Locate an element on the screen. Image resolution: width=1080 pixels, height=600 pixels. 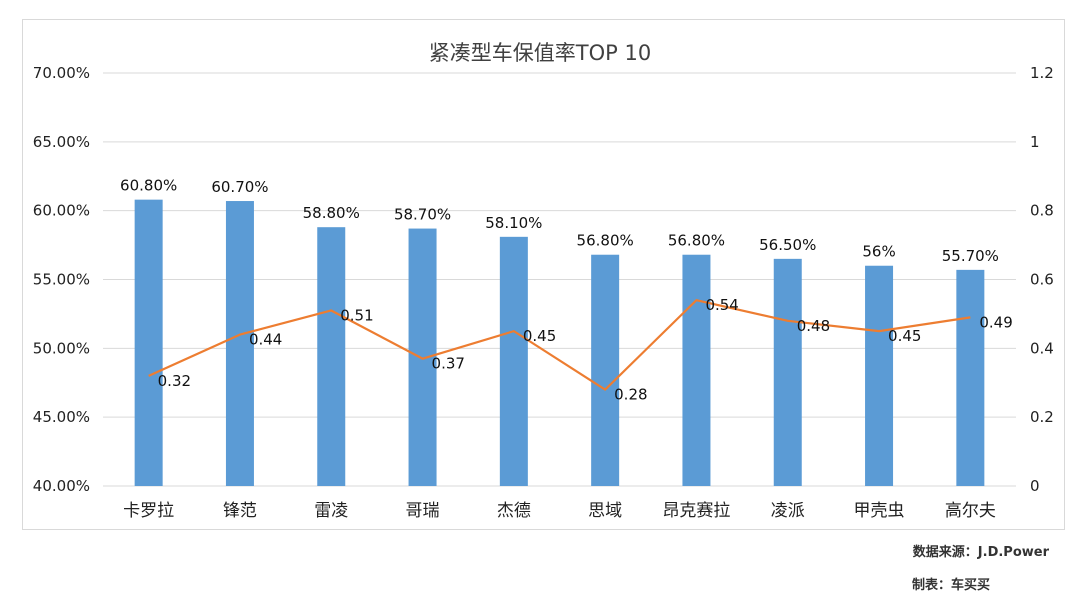
bar-value-label: 60.80% is located at coordinates (148, 186).